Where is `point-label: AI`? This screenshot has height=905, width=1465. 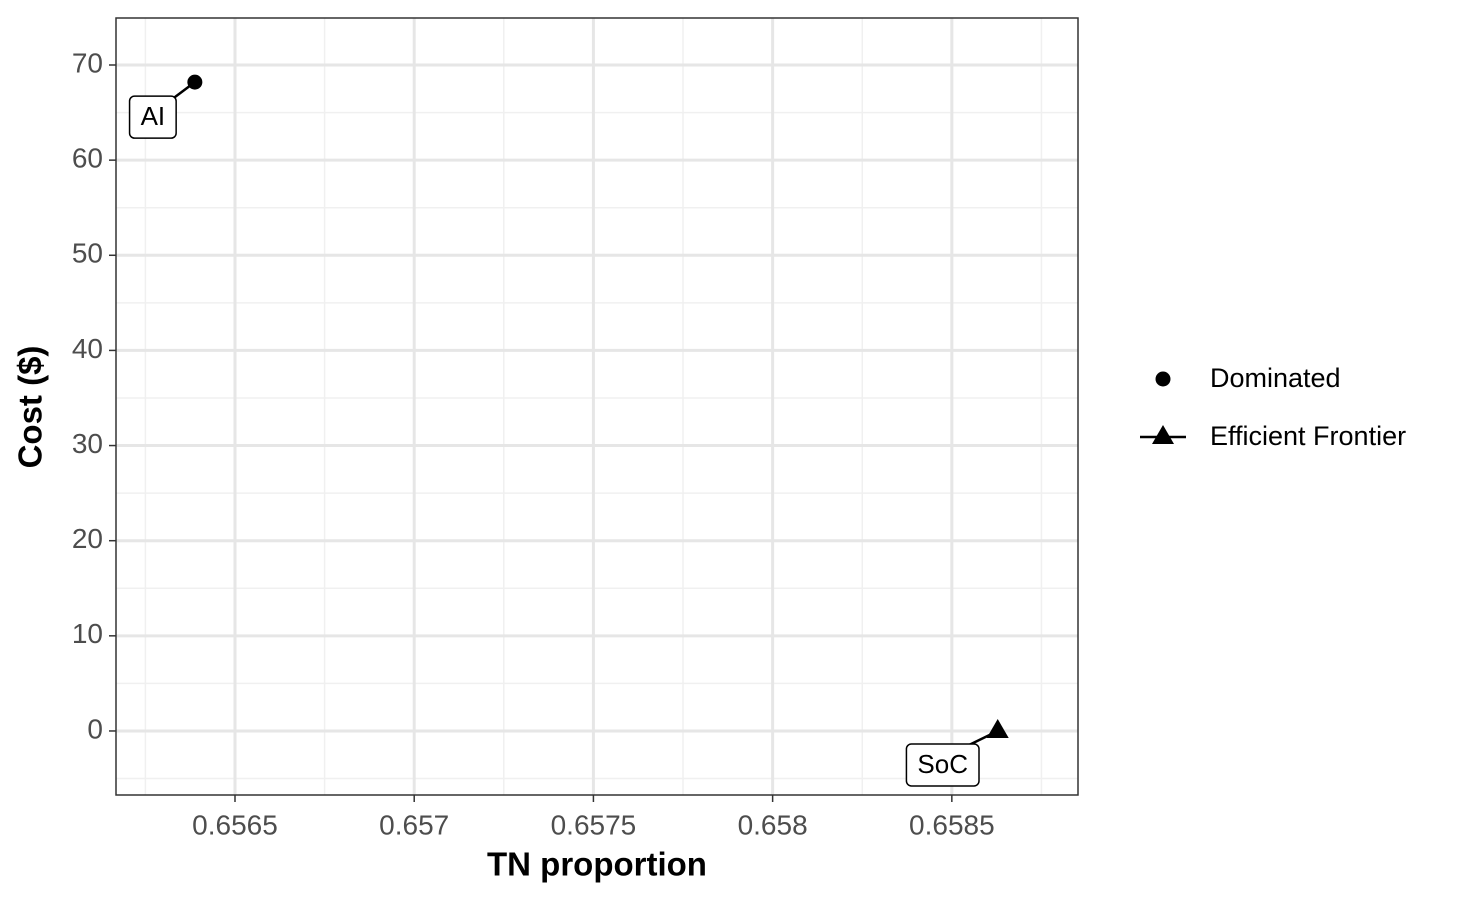
point-label: AI is located at coordinates (153, 116).